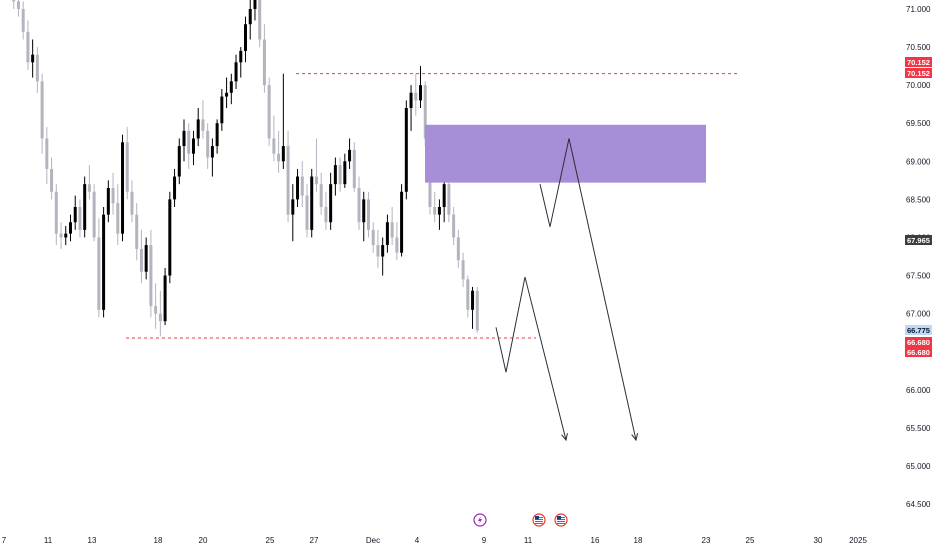 The width and height of the screenshot is (932, 555). Describe the element at coordinates (918, 85) in the screenshot. I see `y-tick-label: 70.000` at that location.